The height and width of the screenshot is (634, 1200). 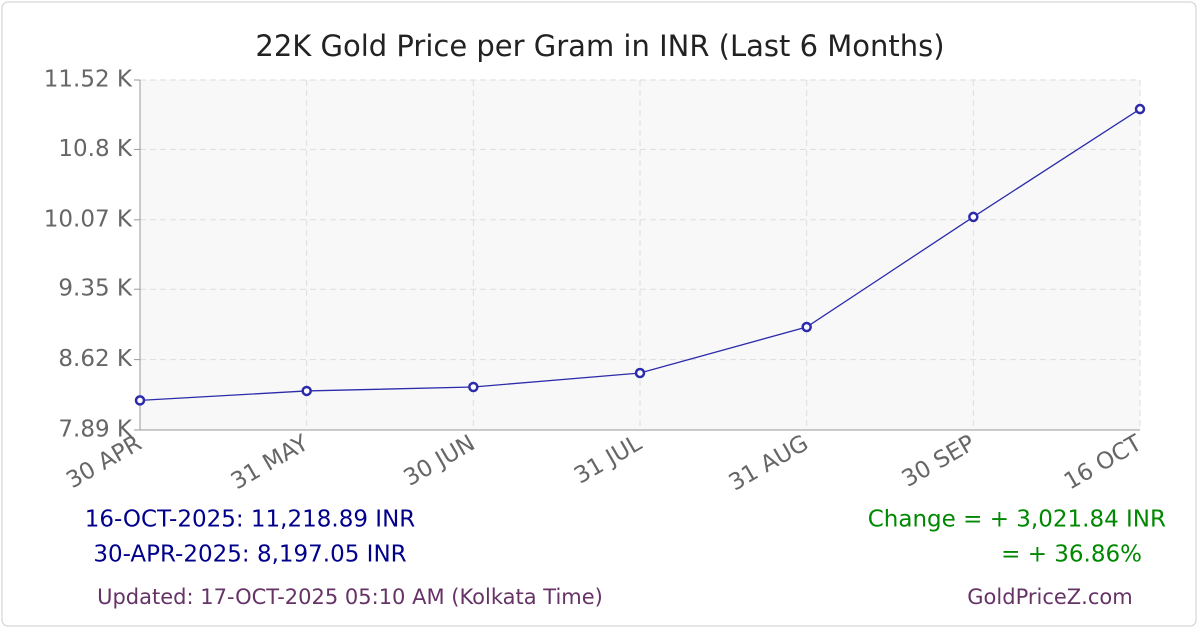 I want to click on change-percent: = + 36.86%, so click(x=1071, y=555).